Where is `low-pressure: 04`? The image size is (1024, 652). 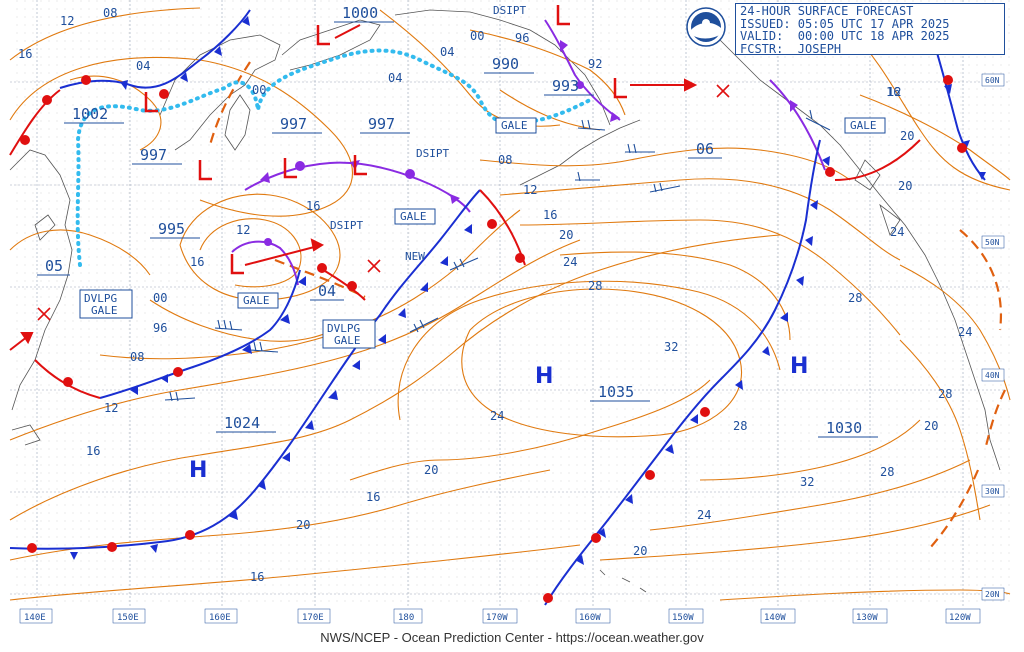 low-pressure: 04 is located at coordinates (327, 291).